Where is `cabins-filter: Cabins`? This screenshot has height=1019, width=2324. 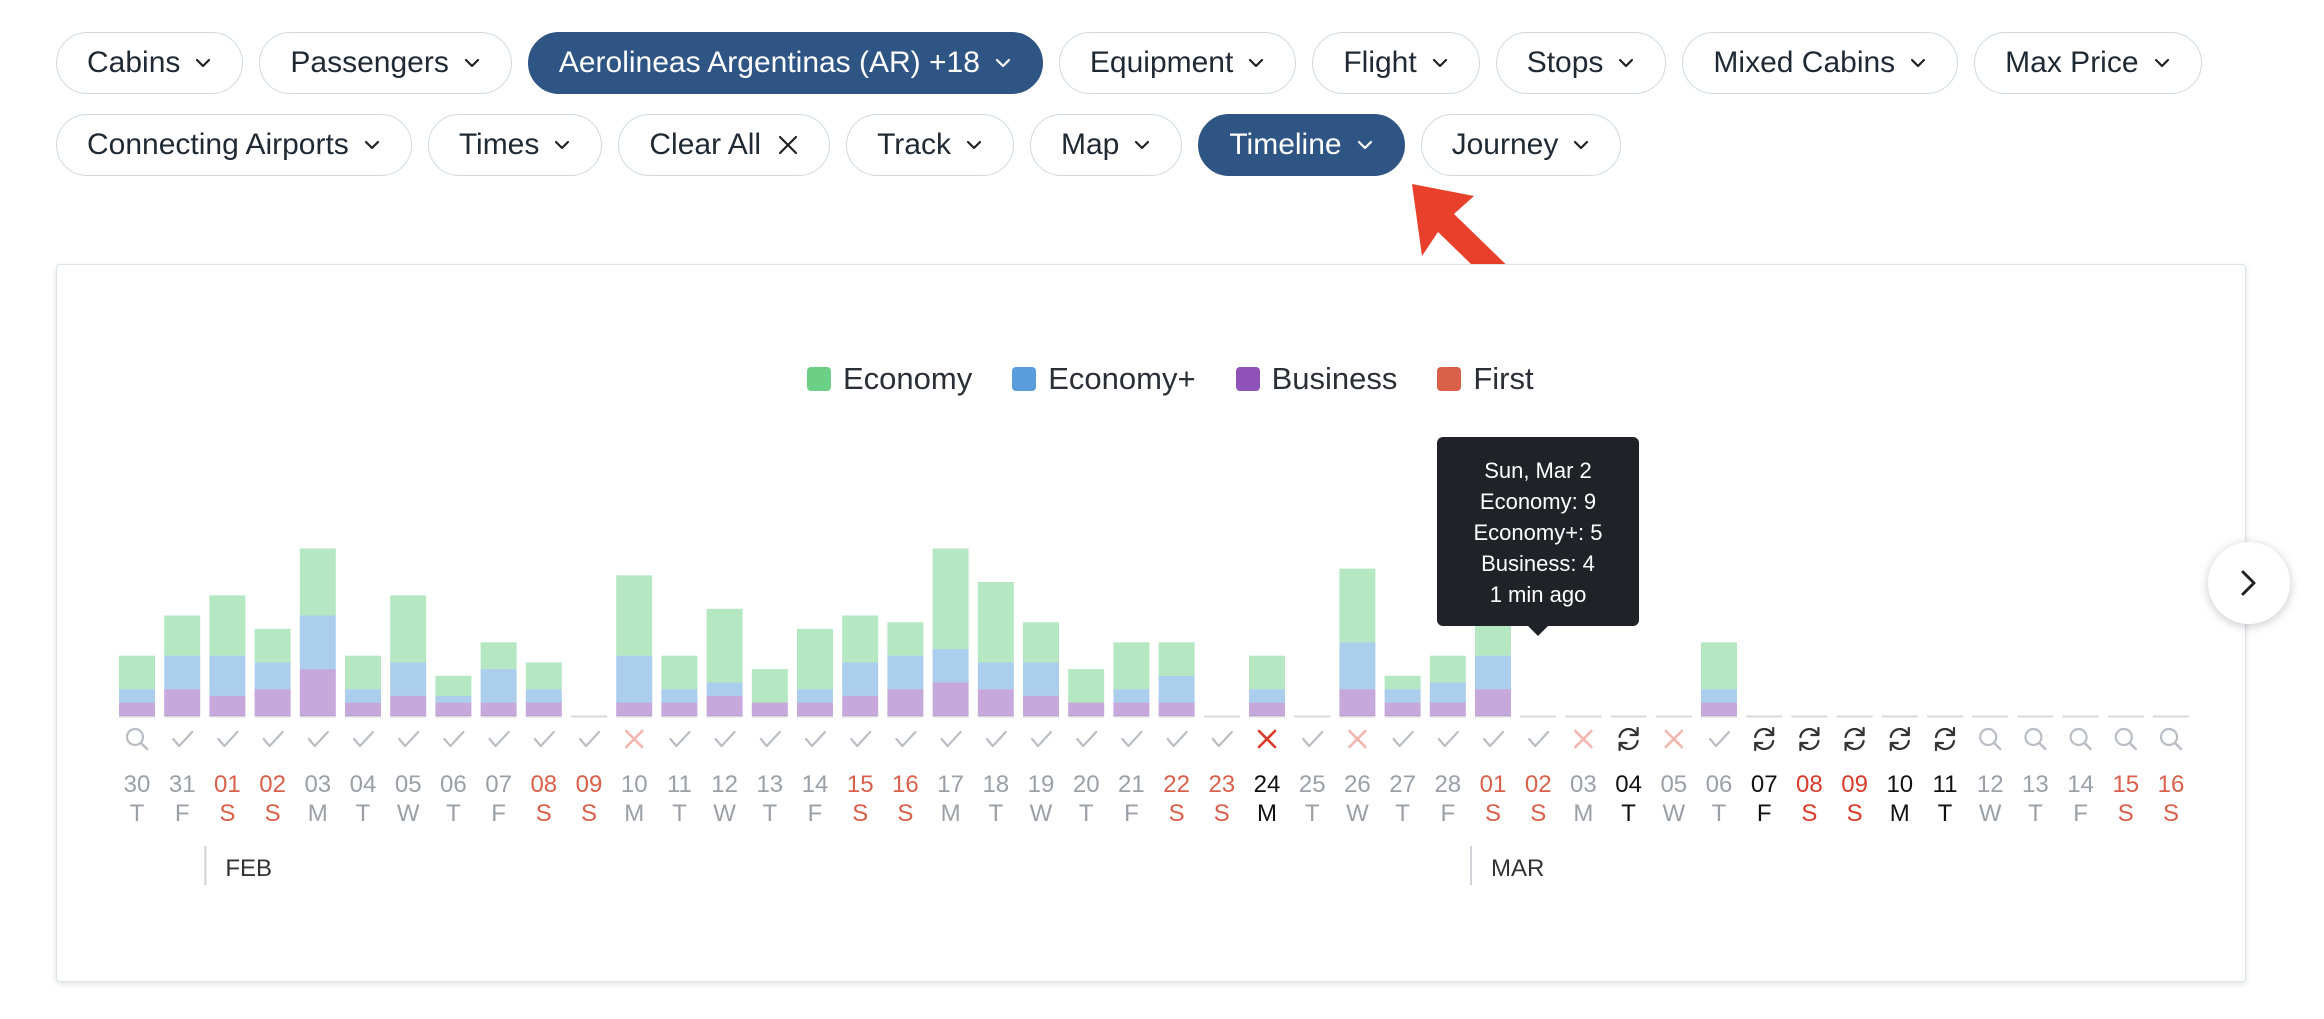
cabins-filter: Cabins is located at coordinates (150, 63).